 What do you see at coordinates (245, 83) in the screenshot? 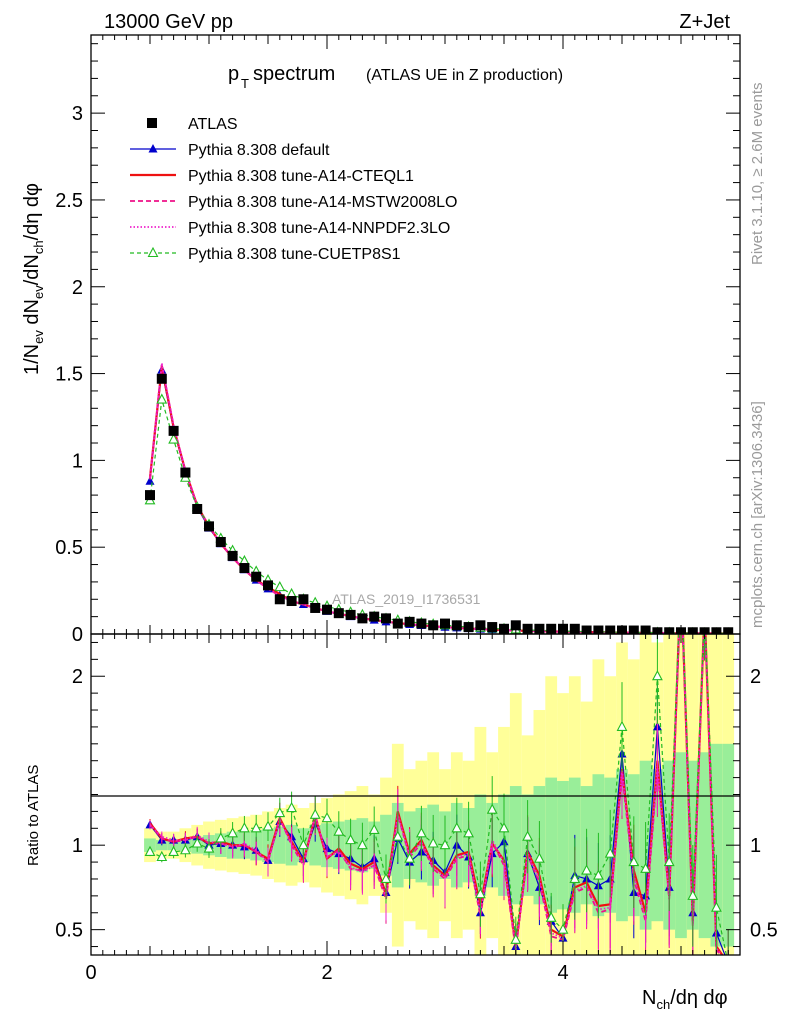
I see `title-subscript: T` at bounding box center [245, 83].